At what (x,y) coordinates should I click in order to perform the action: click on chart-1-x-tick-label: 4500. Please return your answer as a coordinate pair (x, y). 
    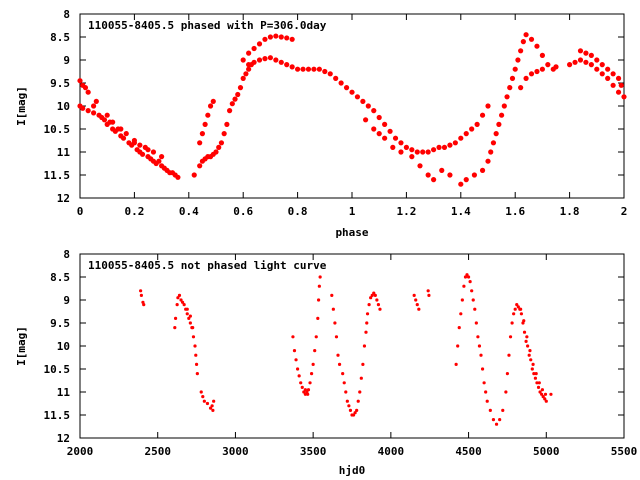
    Looking at the image, I should click on (468, 451).